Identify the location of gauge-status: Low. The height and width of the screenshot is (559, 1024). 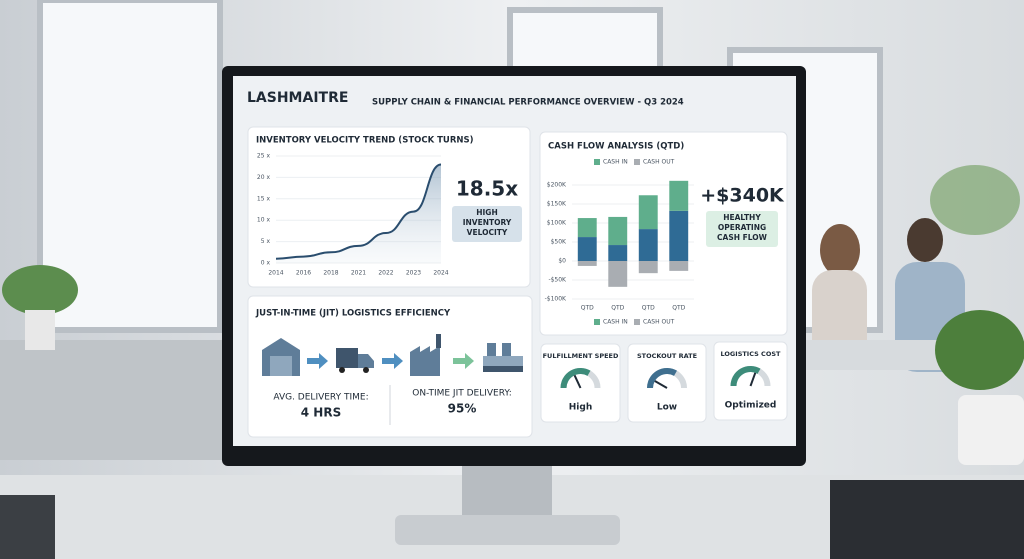
(667, 408).